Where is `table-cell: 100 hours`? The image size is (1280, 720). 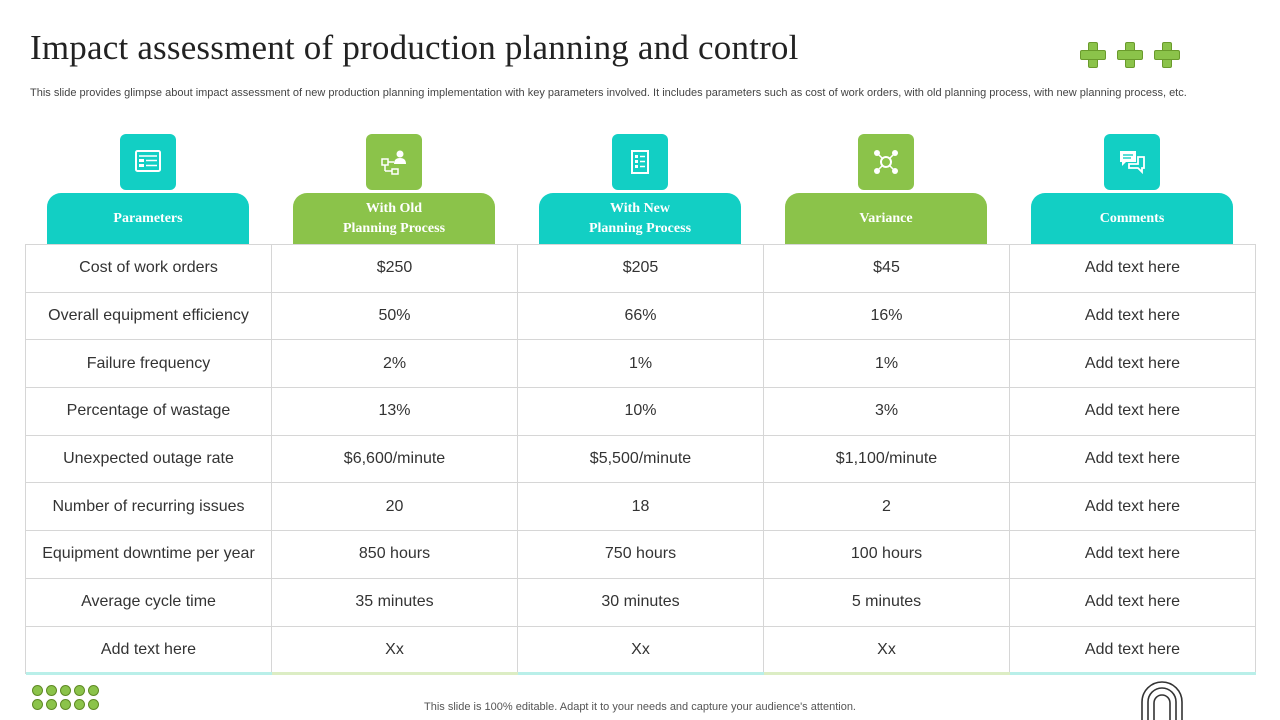
table-cell: 100 hours is located at coordinates (886, 554).